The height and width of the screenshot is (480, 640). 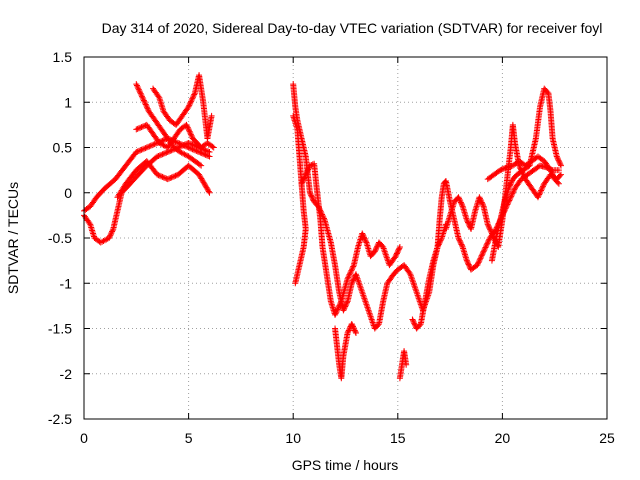 I want to click on x-axis-label: GPS time / hours, so click(x=345, y=465).